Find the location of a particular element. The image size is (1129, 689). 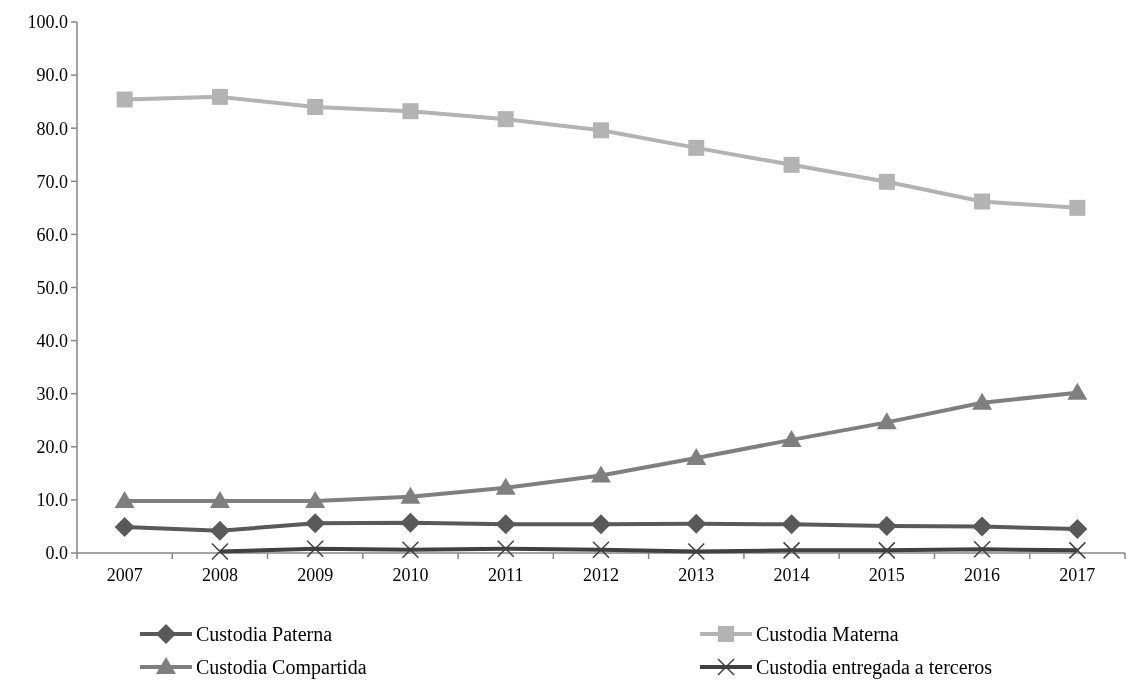

x-tick-label: 2009 is located at coordinates (315, 575).